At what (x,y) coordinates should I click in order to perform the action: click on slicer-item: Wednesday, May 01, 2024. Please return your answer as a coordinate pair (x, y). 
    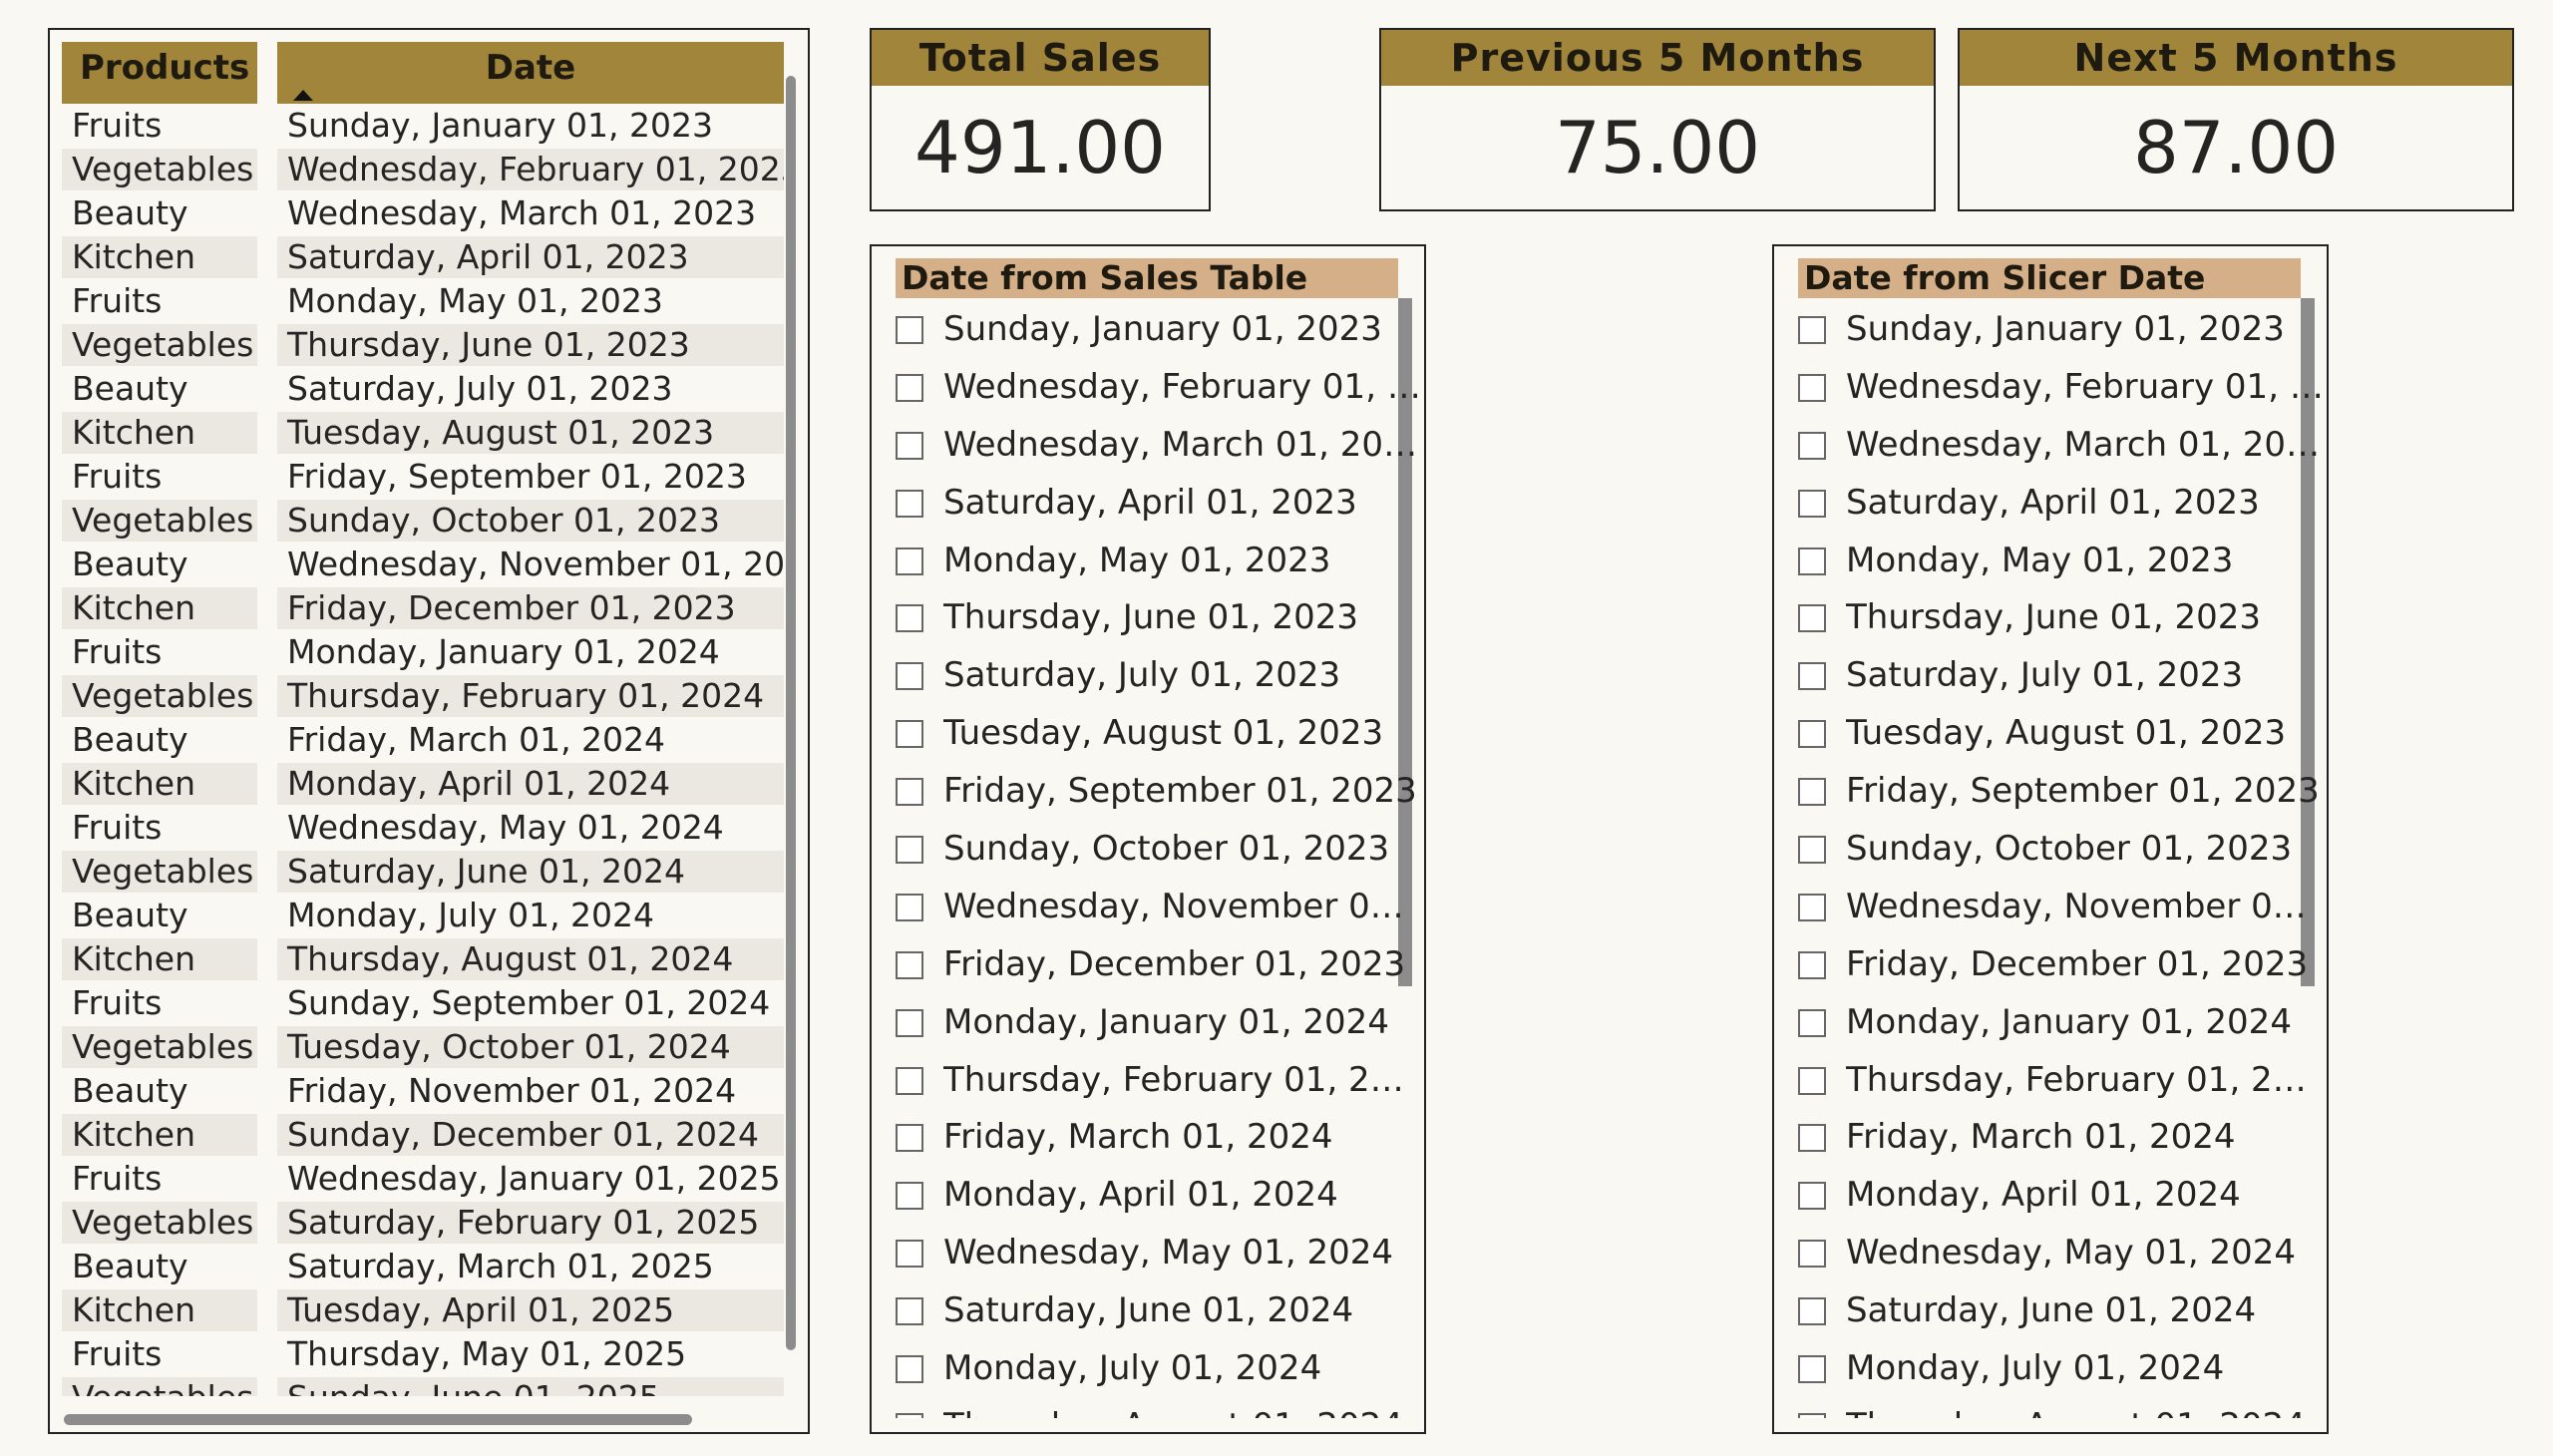
    Looking at the image, I should click on (1160, 1253).